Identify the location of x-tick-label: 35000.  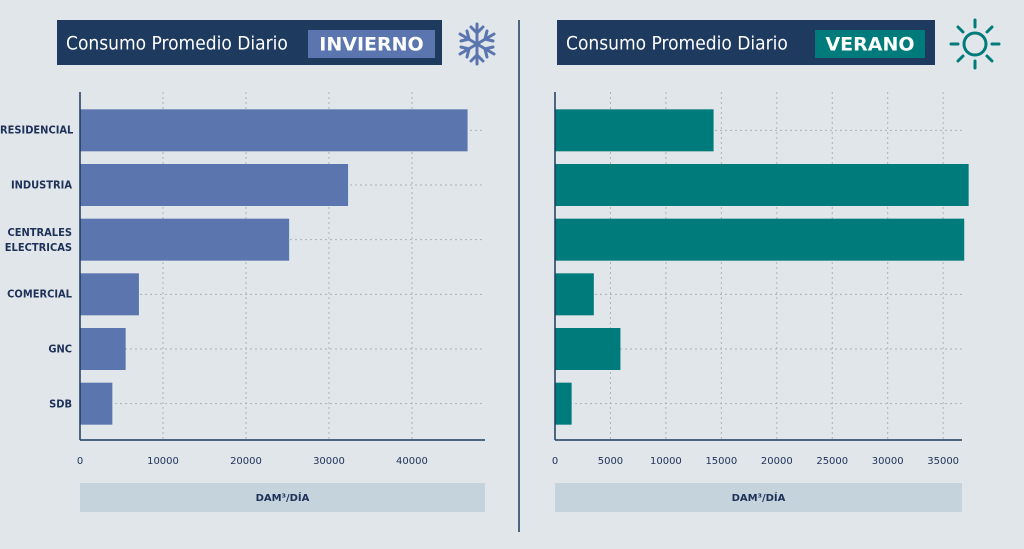
(943, 461).